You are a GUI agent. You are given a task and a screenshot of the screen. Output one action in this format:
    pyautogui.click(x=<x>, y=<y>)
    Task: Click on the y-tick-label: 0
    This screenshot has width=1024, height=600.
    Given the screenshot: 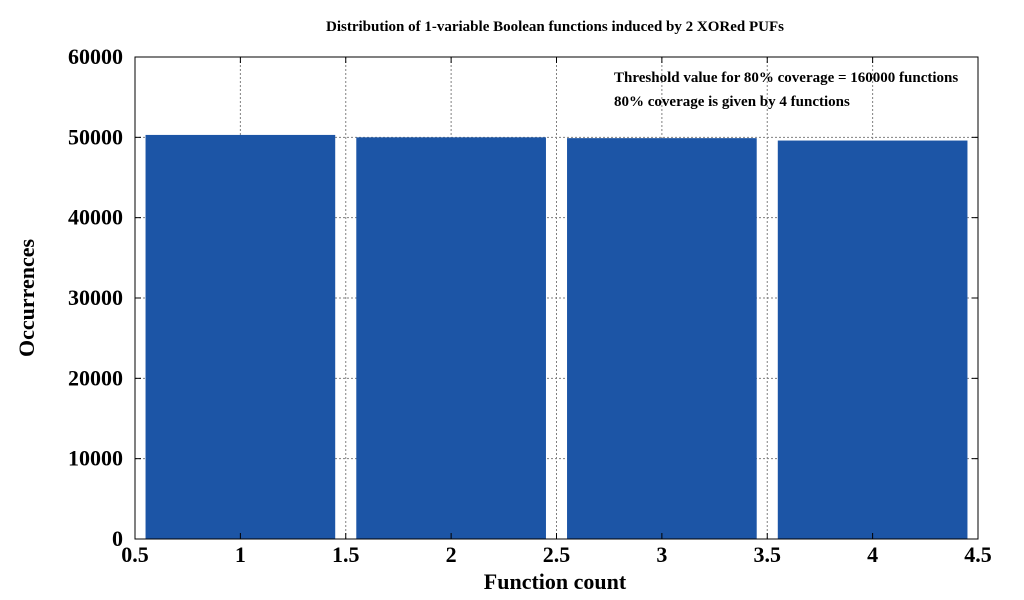 What is the action you would take?
    pyautogui.click(x=117, y=538)
    